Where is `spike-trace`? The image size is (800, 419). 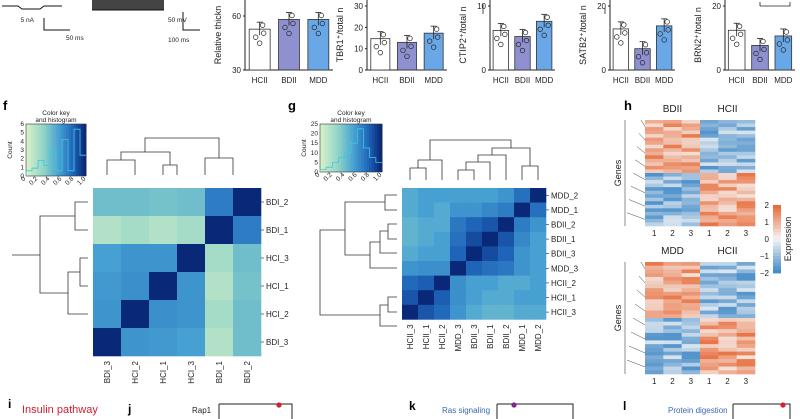
spike-trace is located at coordinates (128, 5).